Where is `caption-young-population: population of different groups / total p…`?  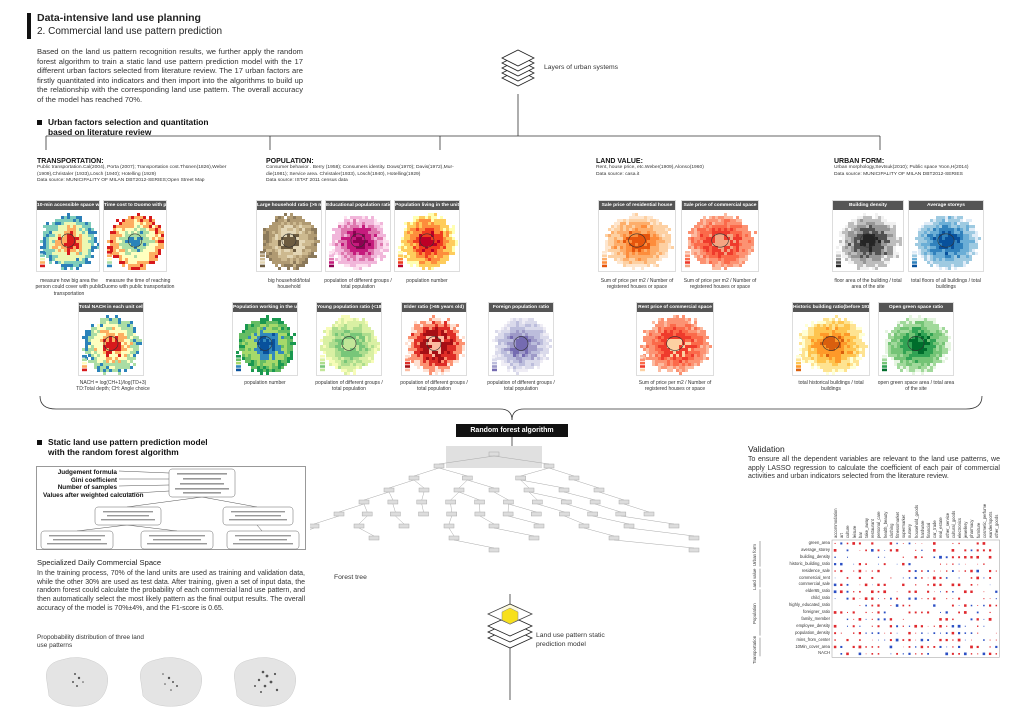 caption-young-population: population of different groups / total p… is located at coordinates (349, 386).